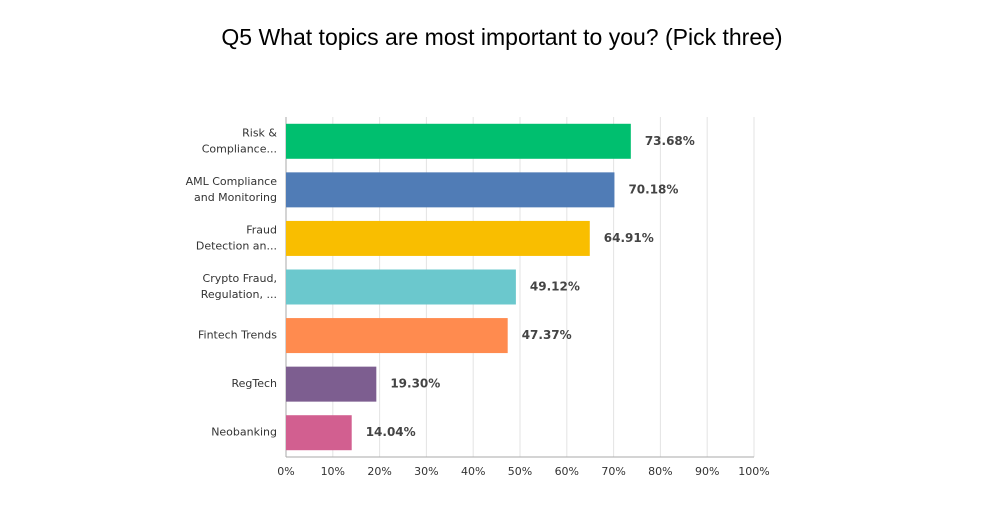 This screenshot has height=530, width=1000. Describe the element at coordinates (567, 471) in the screenshot. I see `x-tick-label: 60%` at that location.